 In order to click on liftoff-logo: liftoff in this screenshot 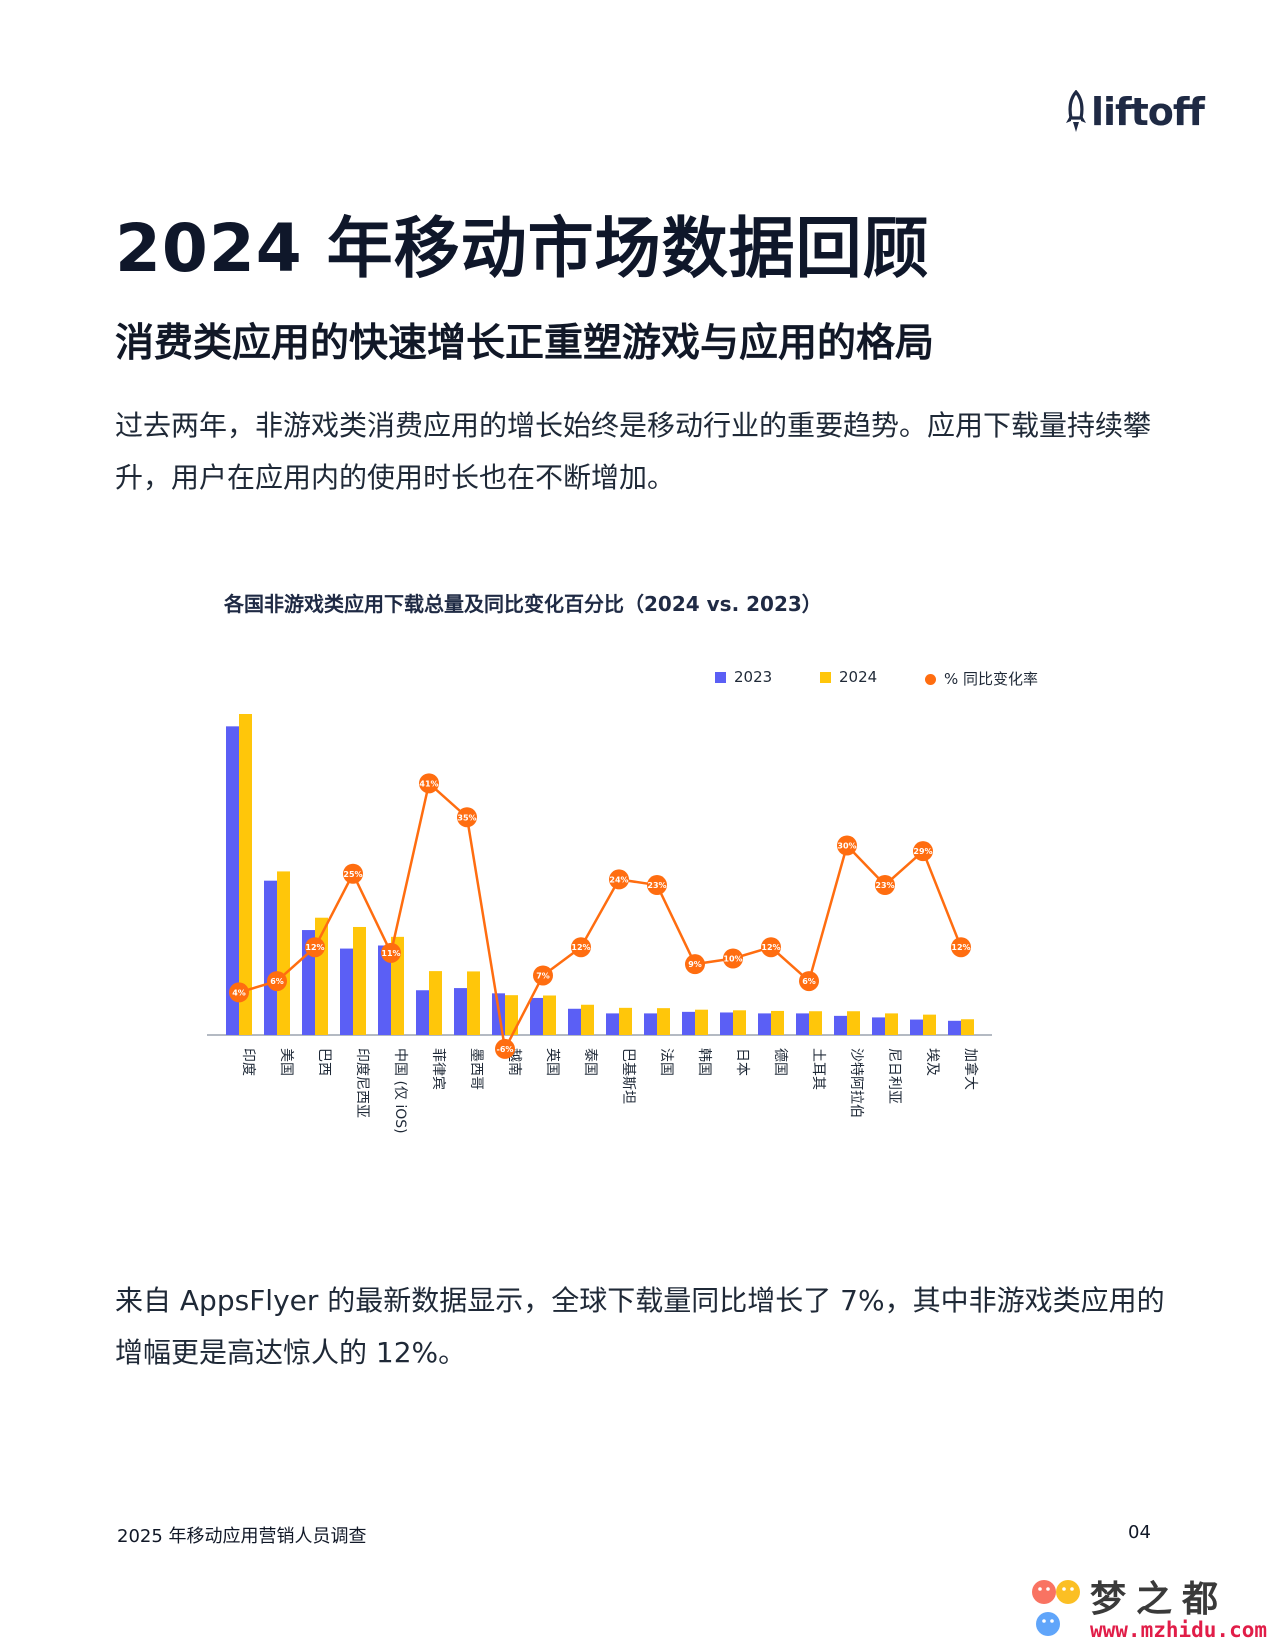, I will do `click(1134, 115)`.